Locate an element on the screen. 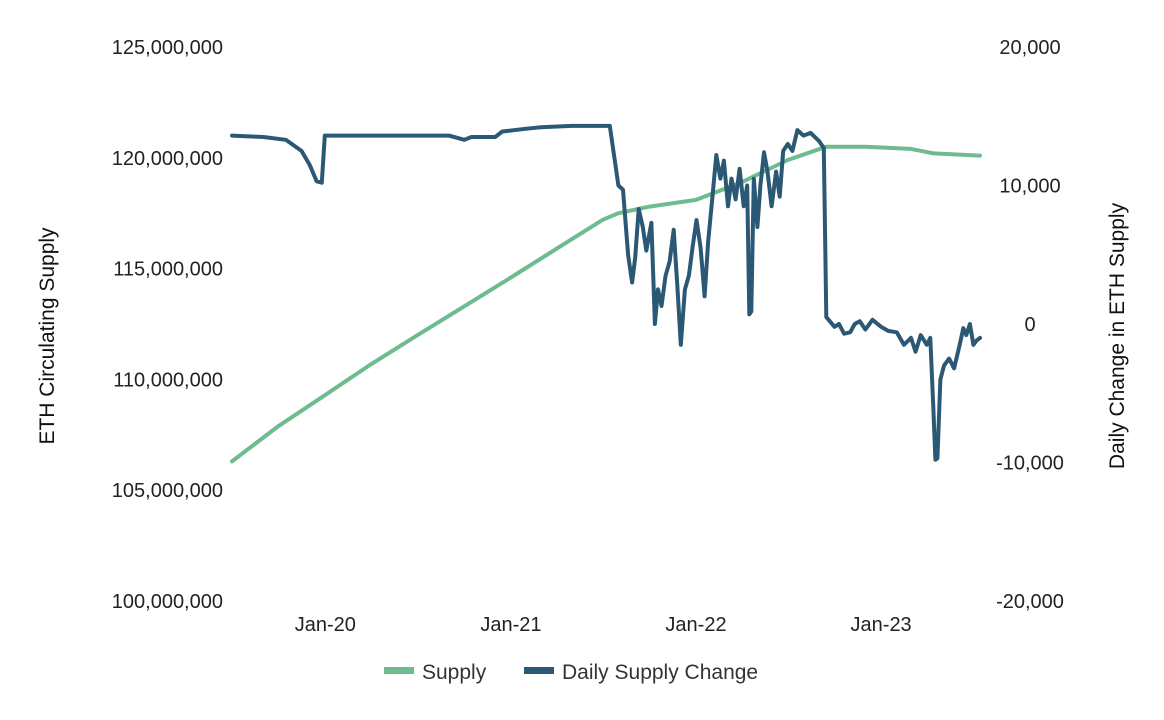 The height and width of the screenshot is (720, 1164). legend-label-supply: Supply is located at coordinates (454, 672).